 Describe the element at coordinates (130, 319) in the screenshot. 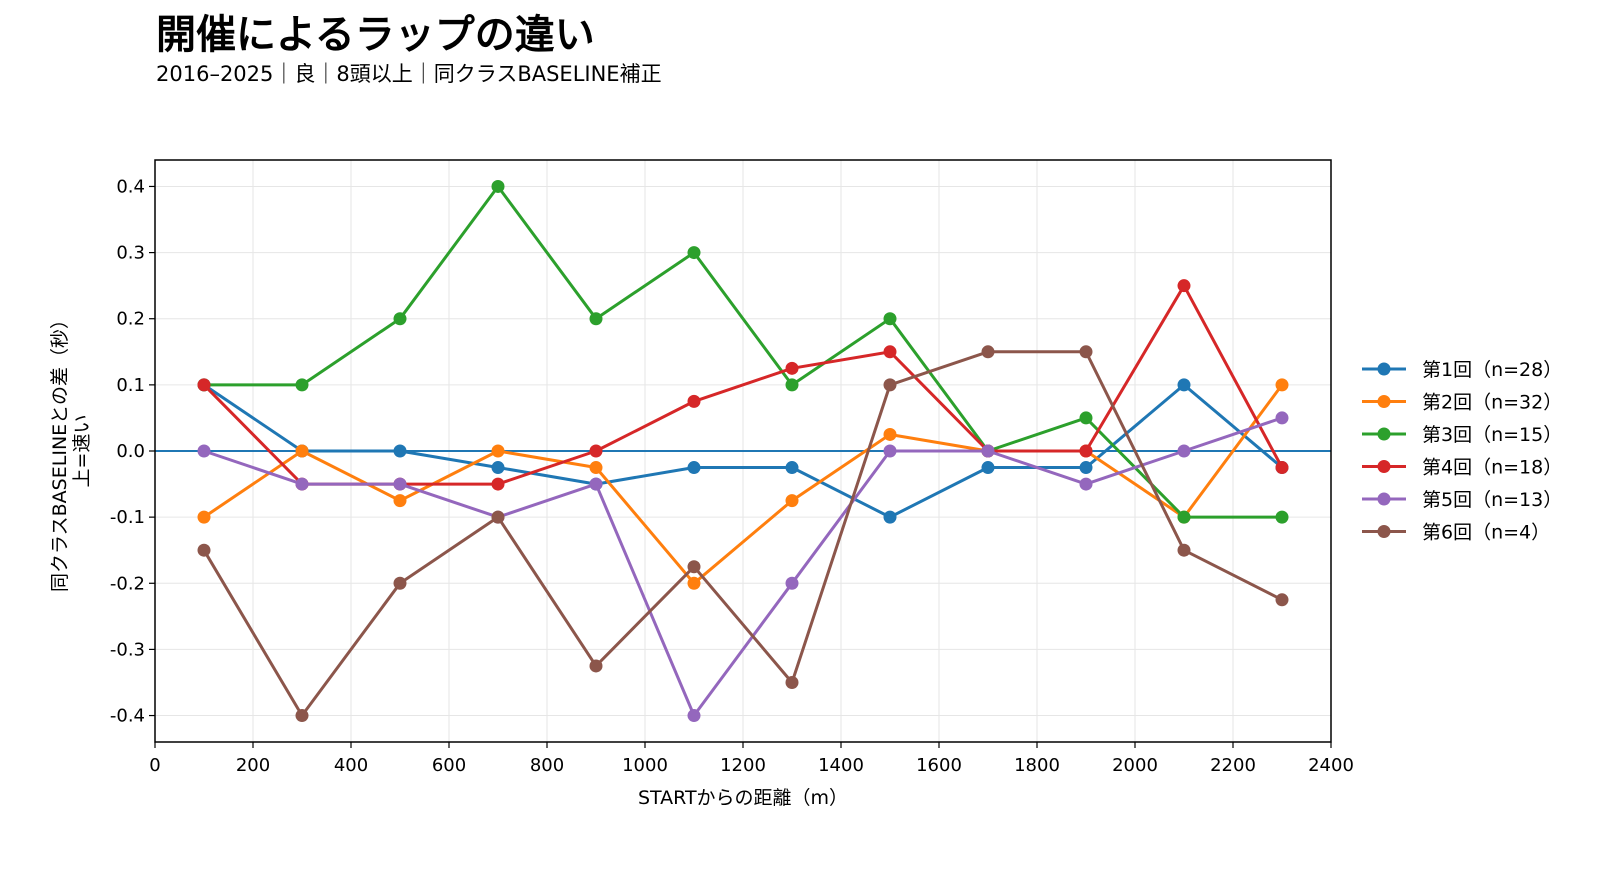

I see `y-tick-label: 0.2` at that location.